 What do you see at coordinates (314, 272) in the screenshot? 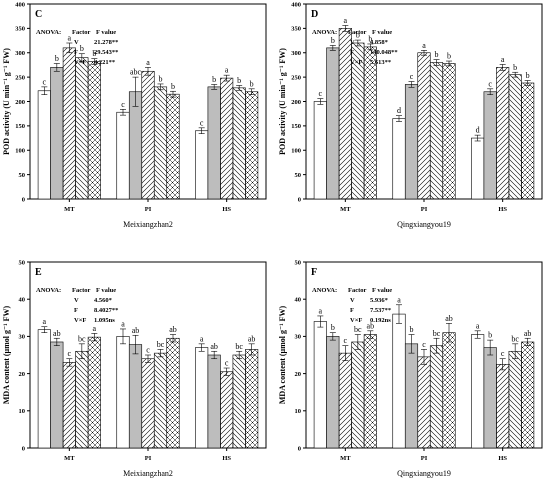
I see `panel-letter: F` at bounding box center [314, 272].